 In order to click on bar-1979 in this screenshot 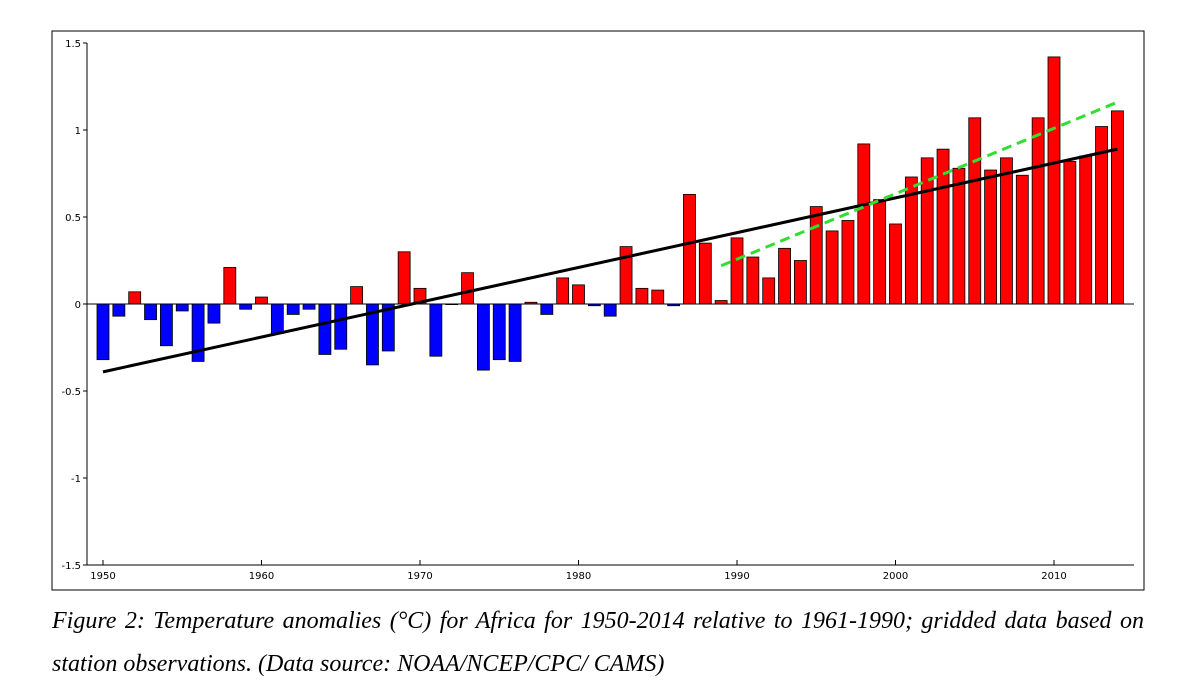, I will do `click(563, 291)`.